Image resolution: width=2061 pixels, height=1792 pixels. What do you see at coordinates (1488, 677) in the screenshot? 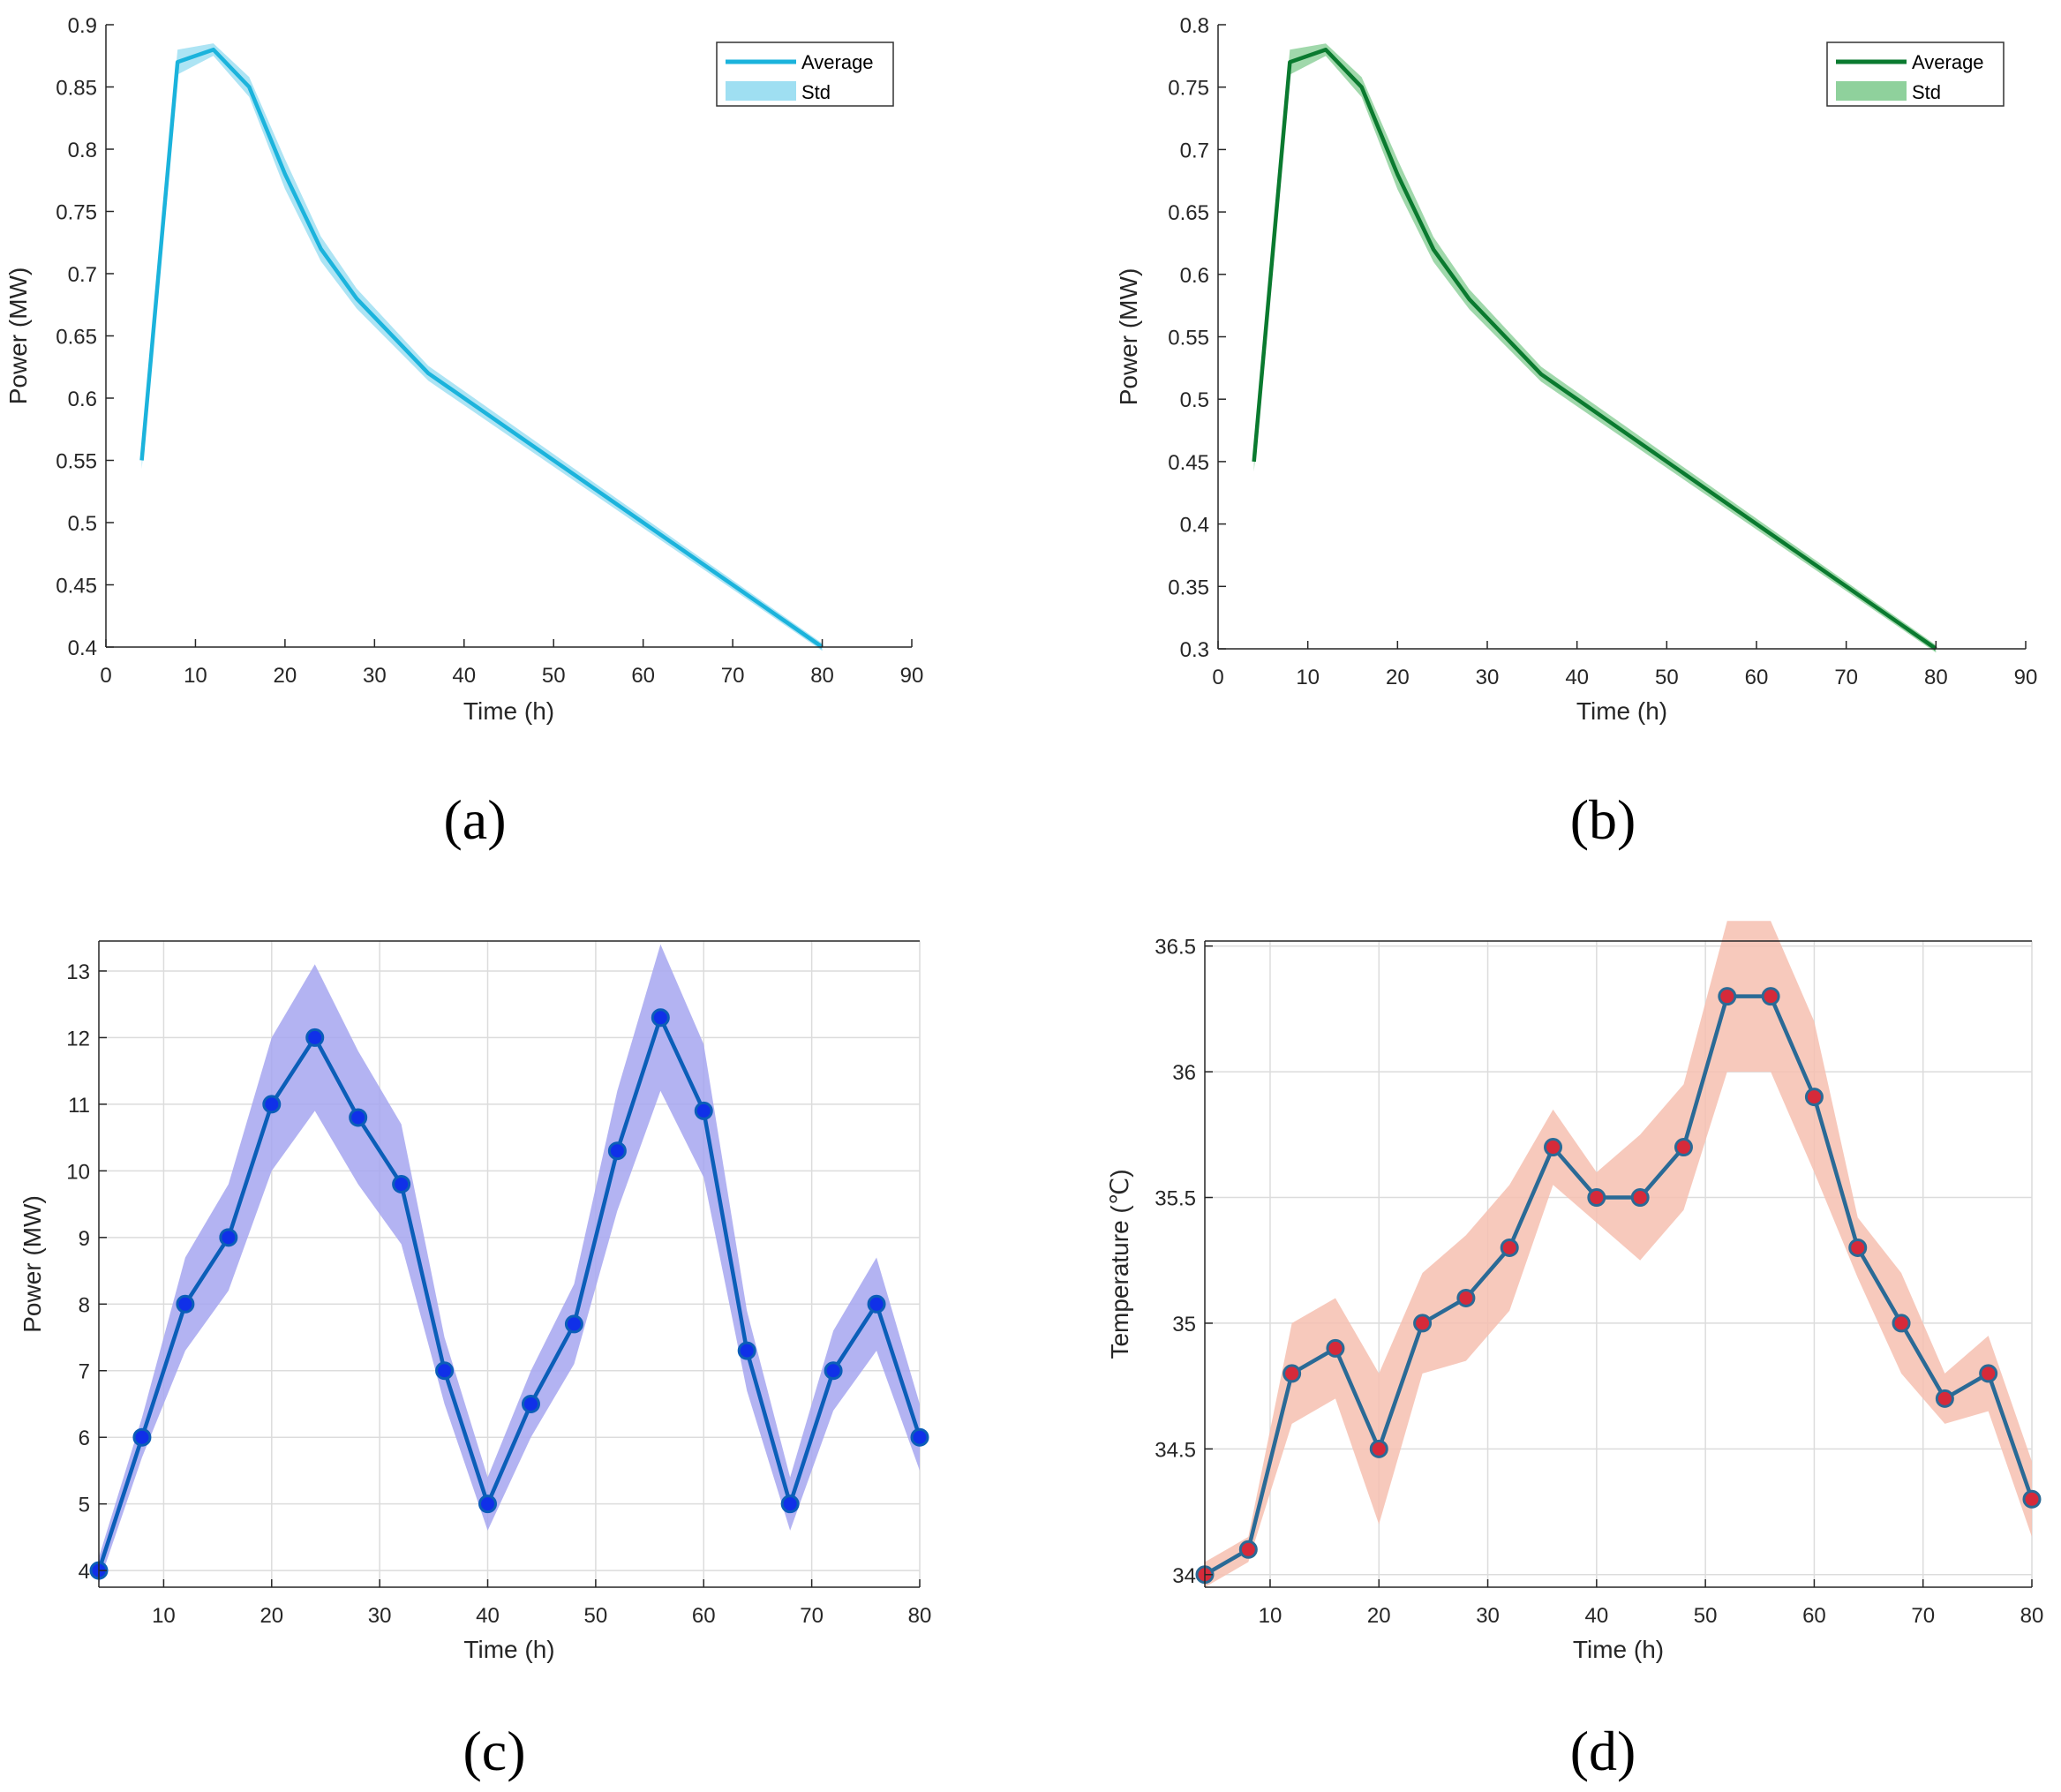
I see `x-tick-label: 30` at bounding box center [1488, 677].